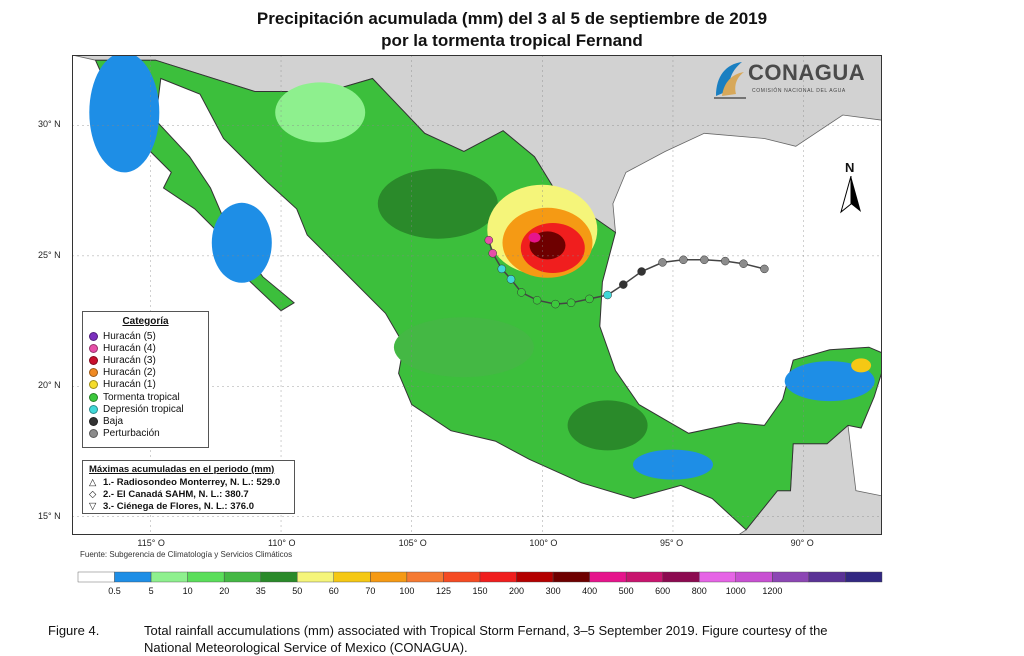 This screenshot has width=1024, height=656. What do you see at coordinates (151, 591) in the screenshot?
I see `colorbar-tick-label: 5` at bounding box center [151, 591].